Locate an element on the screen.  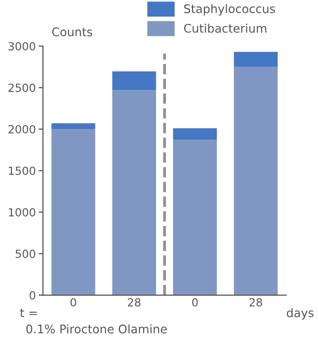
y-tick-label: 2500 is located at coordinates (22, 88).